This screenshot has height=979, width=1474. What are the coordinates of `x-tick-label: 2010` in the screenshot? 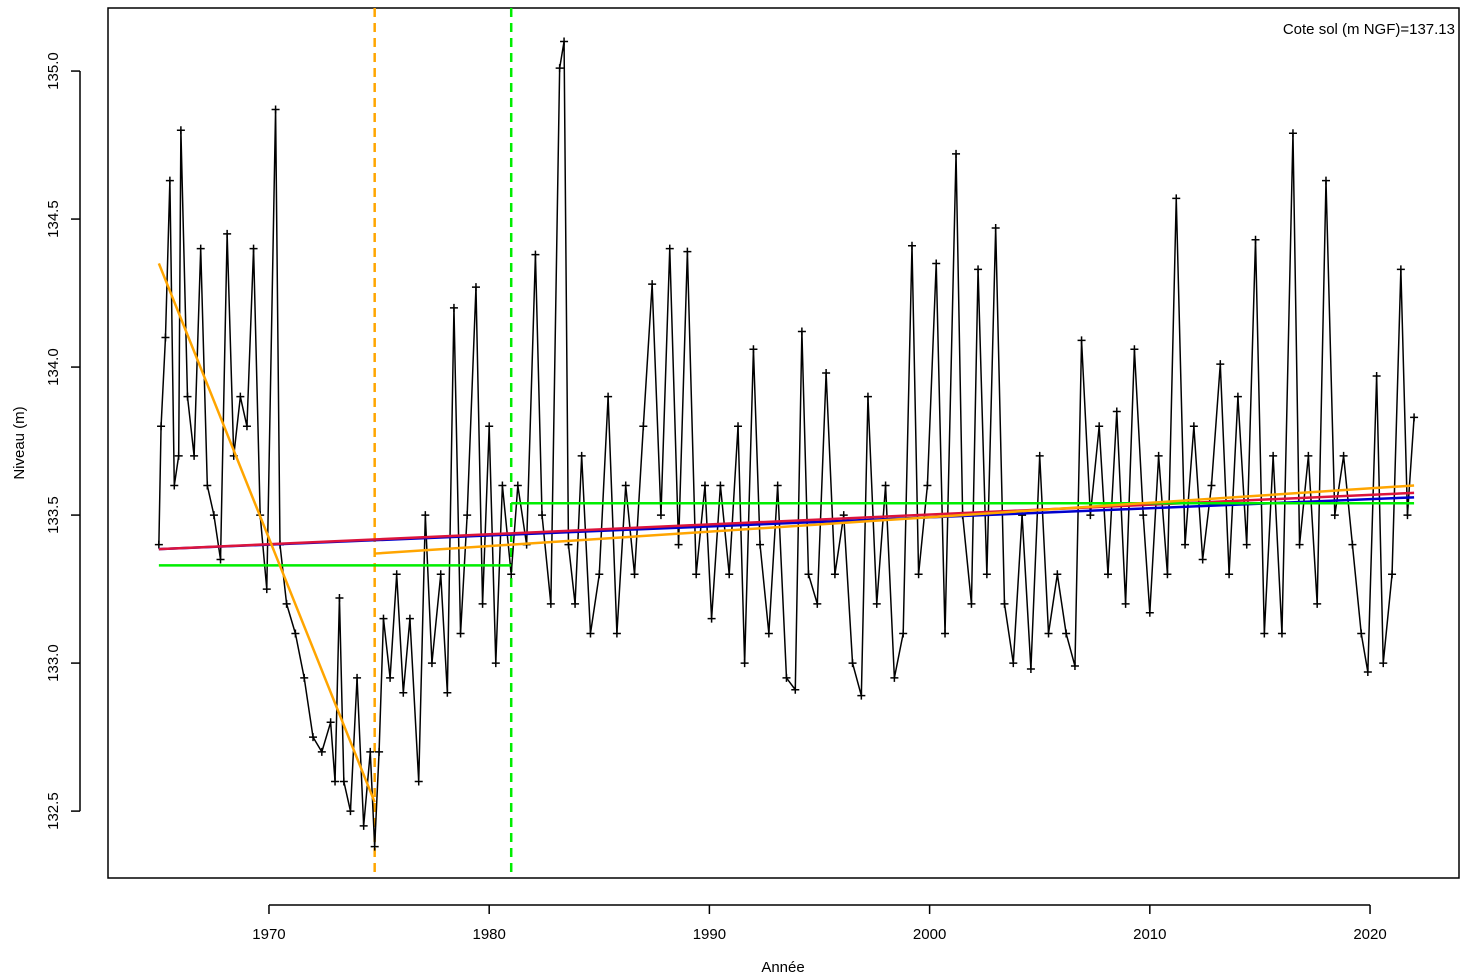 It's located at (1149, 934).